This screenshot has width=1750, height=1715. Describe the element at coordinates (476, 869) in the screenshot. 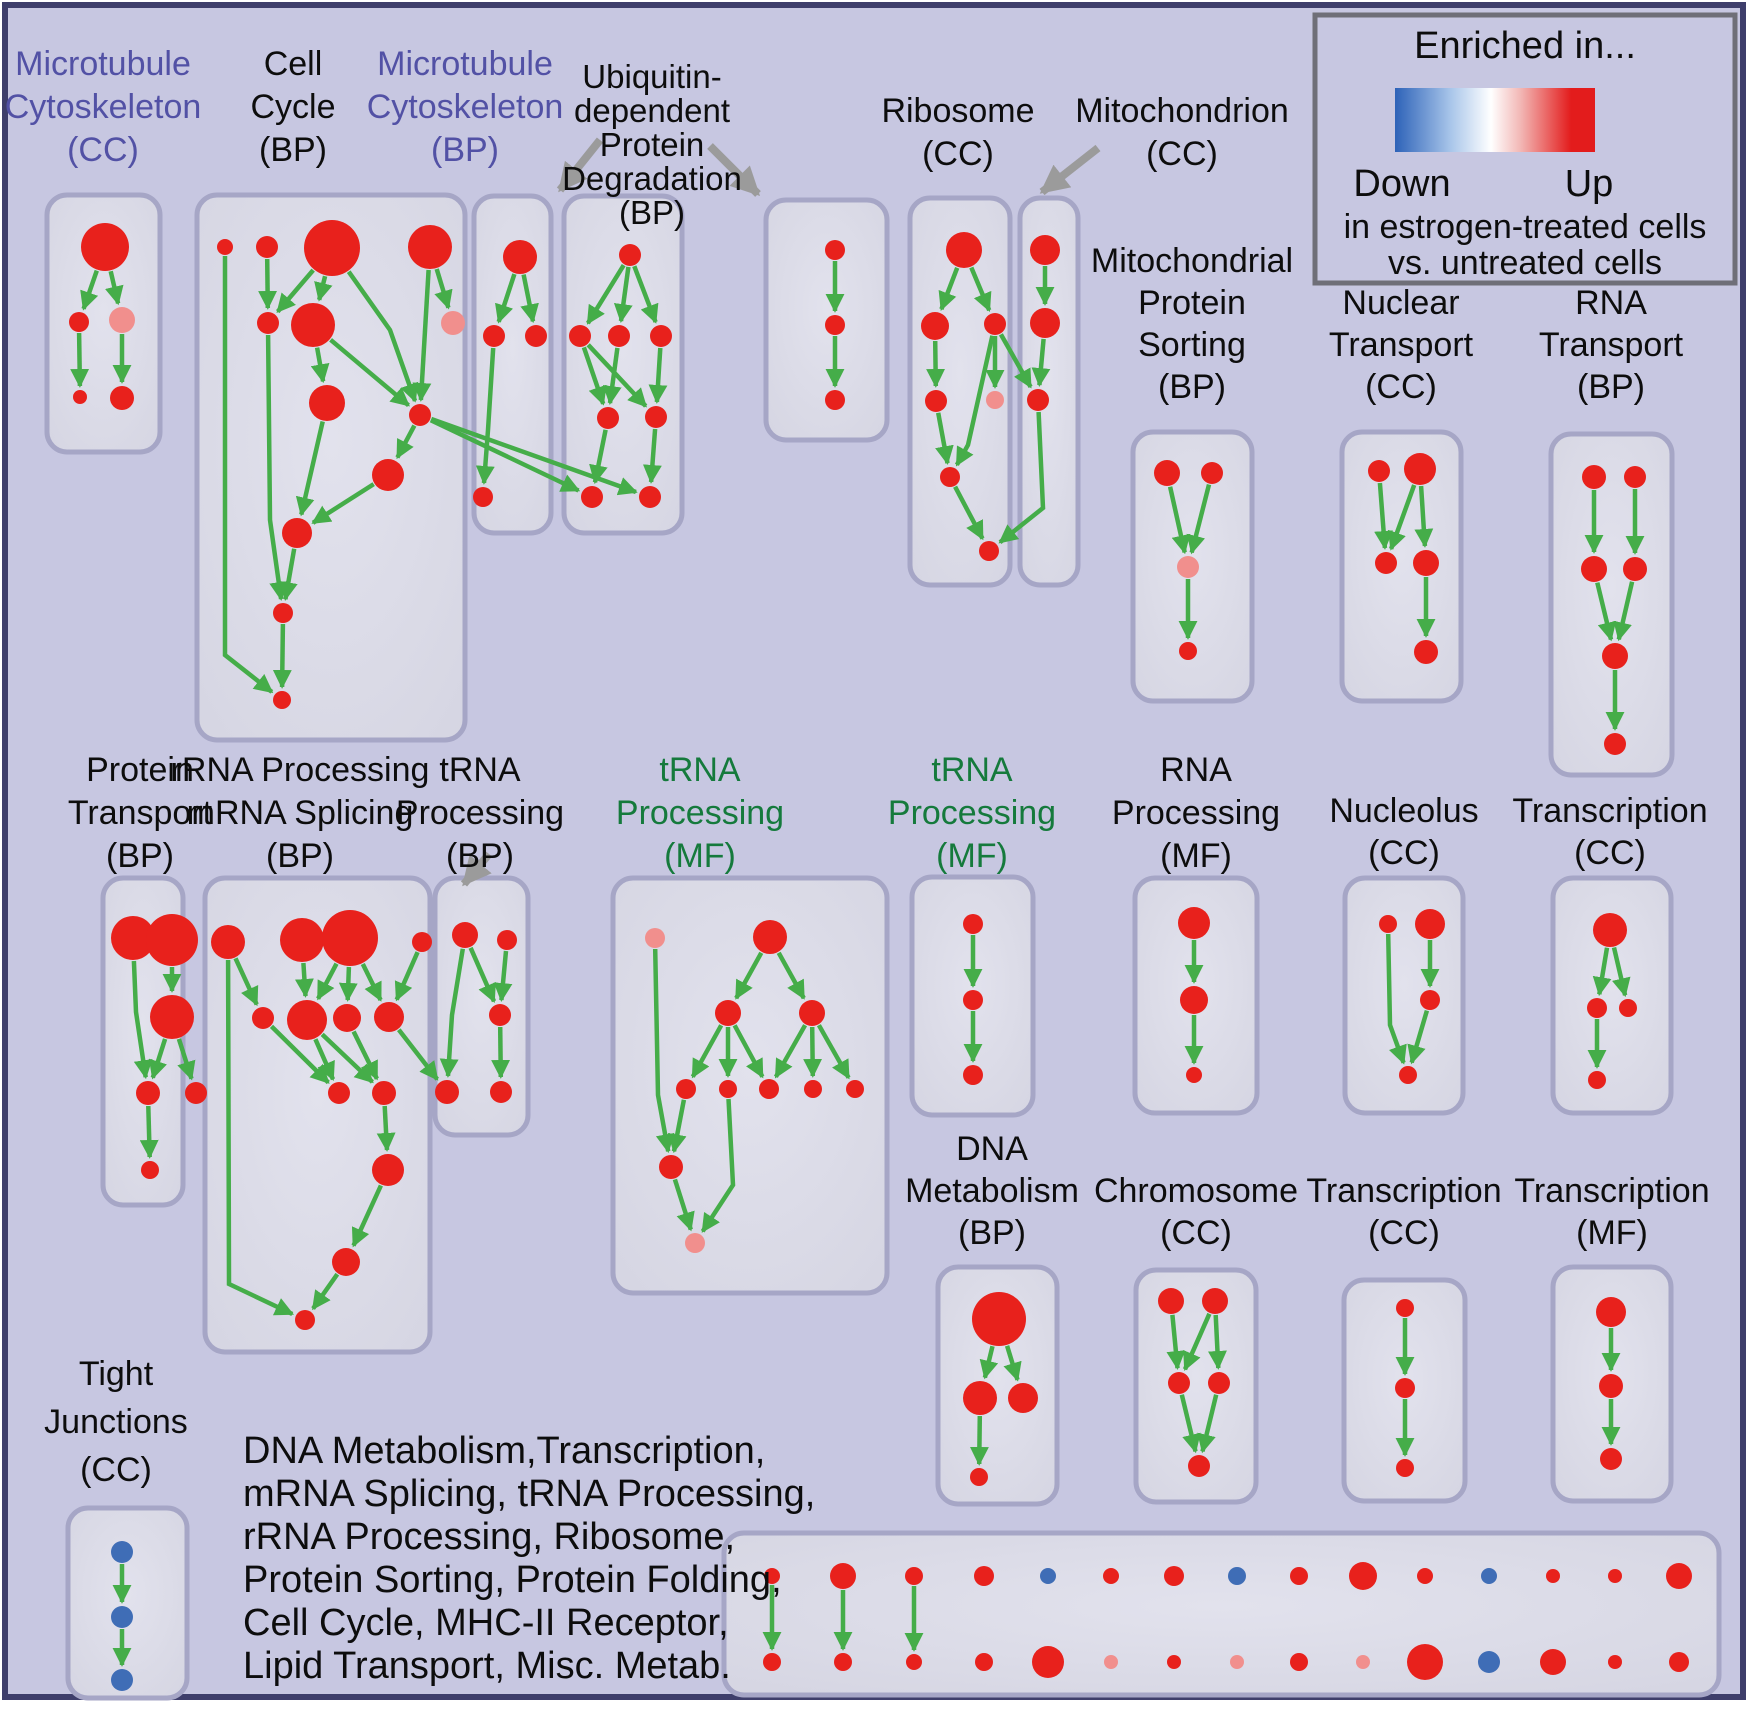

I see `pointer-to-trna-bp-box-arrow-icon` at that location.